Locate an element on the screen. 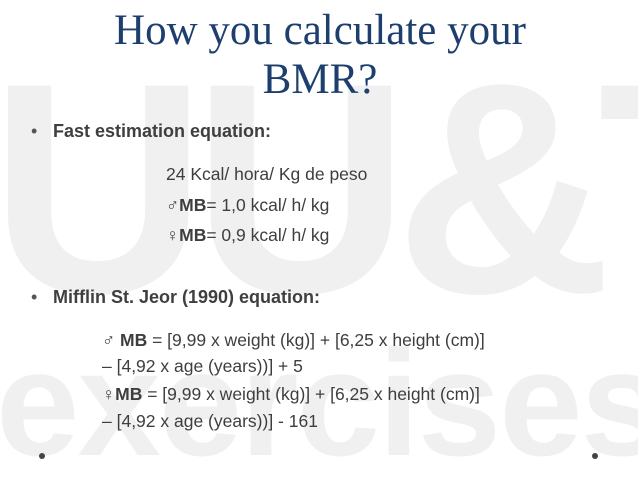 This screenshot has width=638, height=479. fast-line-male: ♂MB= 1,0 kcal/ h/ kg is located at coordinates (247, 205).